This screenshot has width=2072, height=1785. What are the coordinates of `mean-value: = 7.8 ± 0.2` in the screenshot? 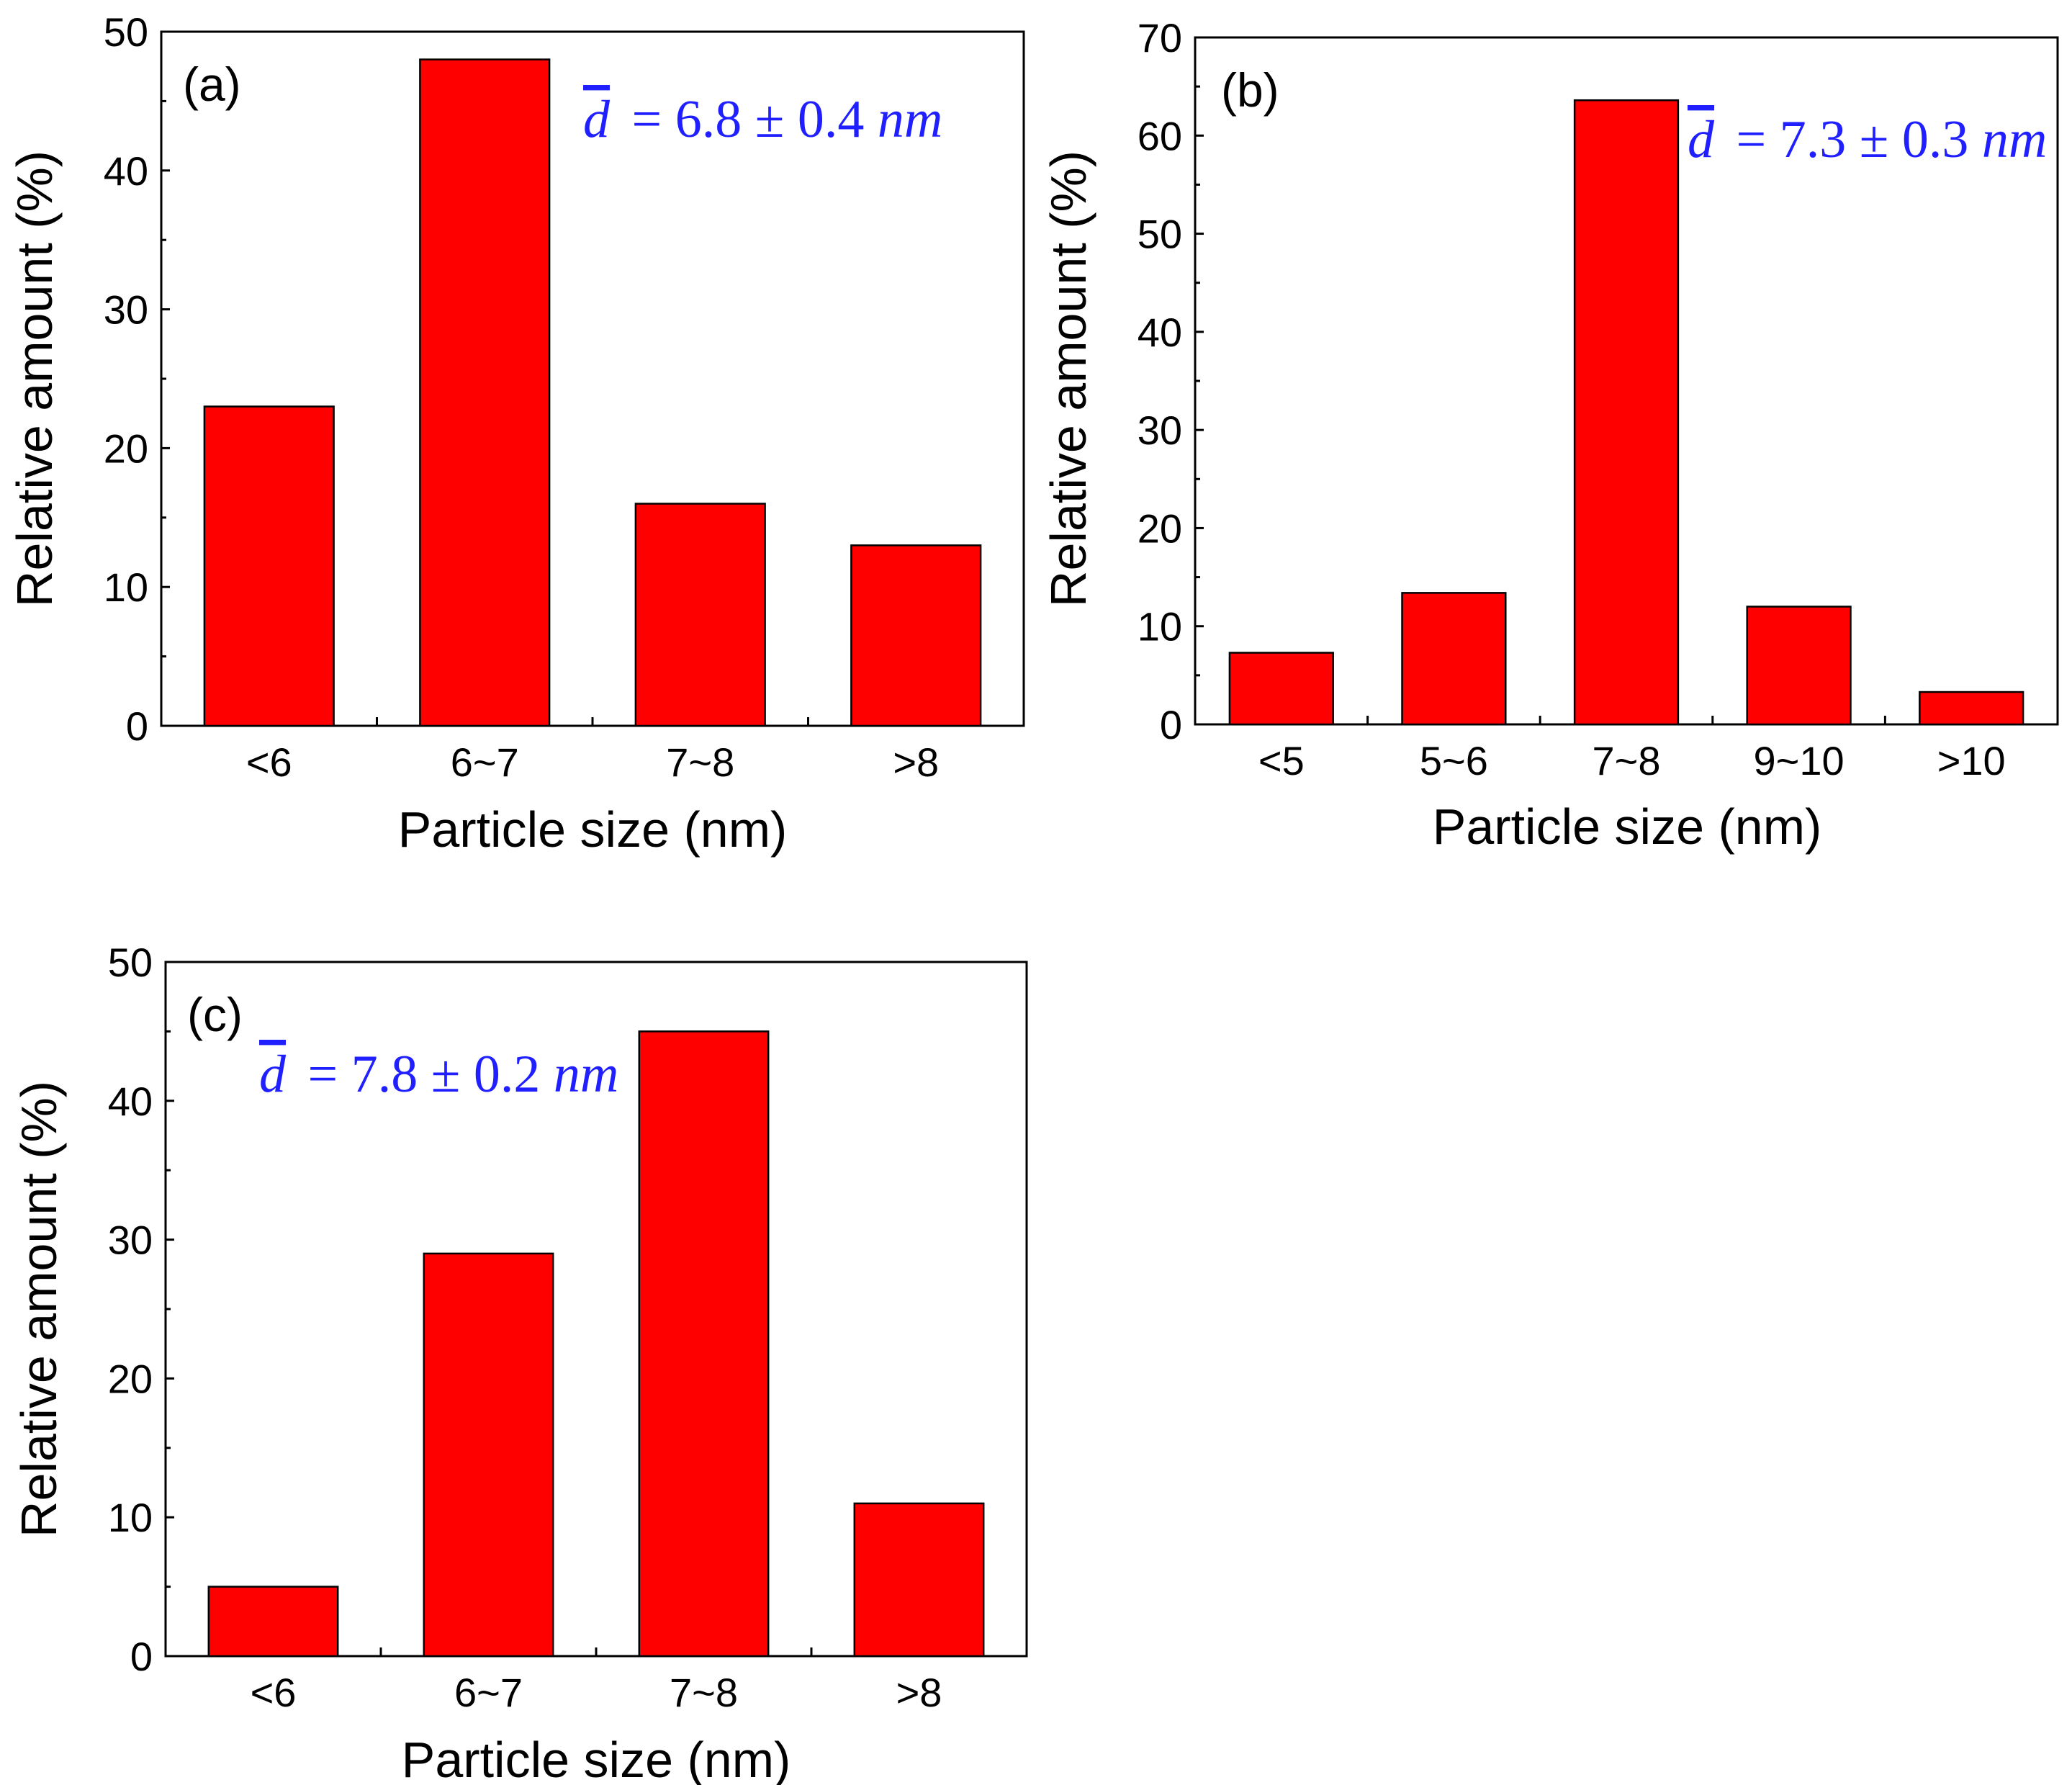 It's located at (424, 1074).